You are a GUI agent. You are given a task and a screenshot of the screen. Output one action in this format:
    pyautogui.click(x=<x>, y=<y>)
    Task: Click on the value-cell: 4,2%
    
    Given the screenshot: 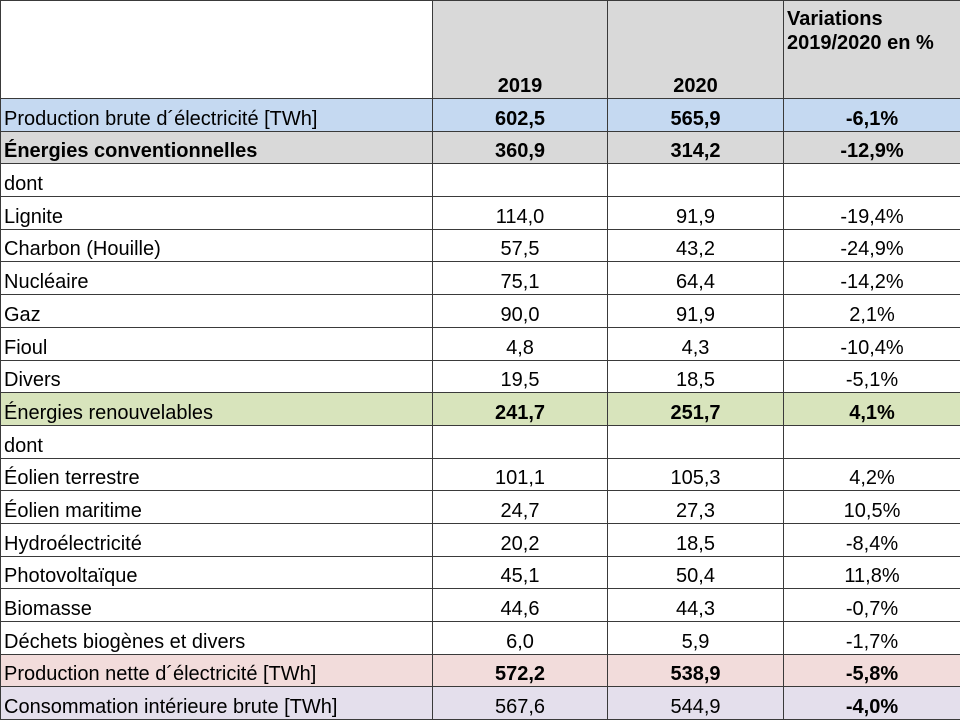 What is the action you would take?
    pyautogui.click(x=871, y=474)
    